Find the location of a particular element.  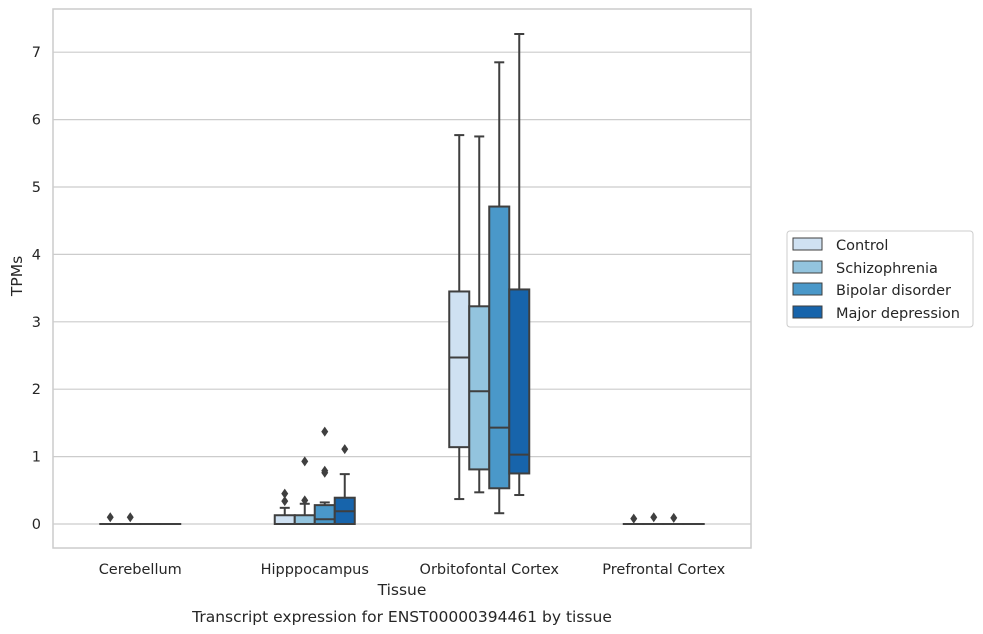

x-tick-label: Hipppocampus is located at coordinates (315, 570).